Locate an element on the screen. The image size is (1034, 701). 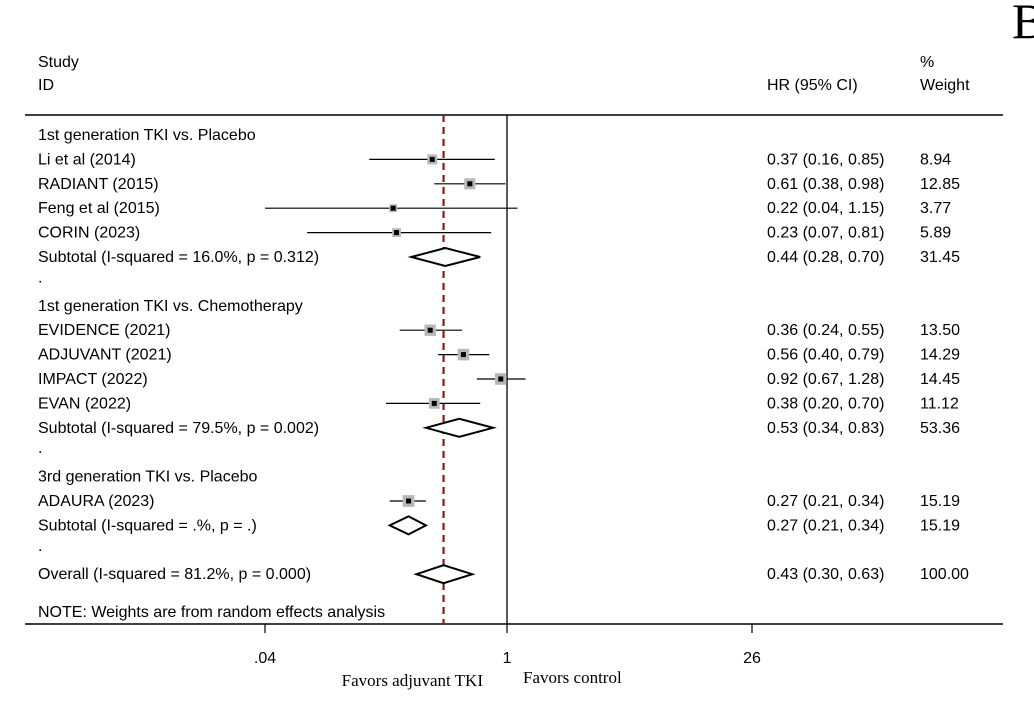
hr-ci-value: 0.92 (0.67, 1.28) is located at coordinates (825, 379).